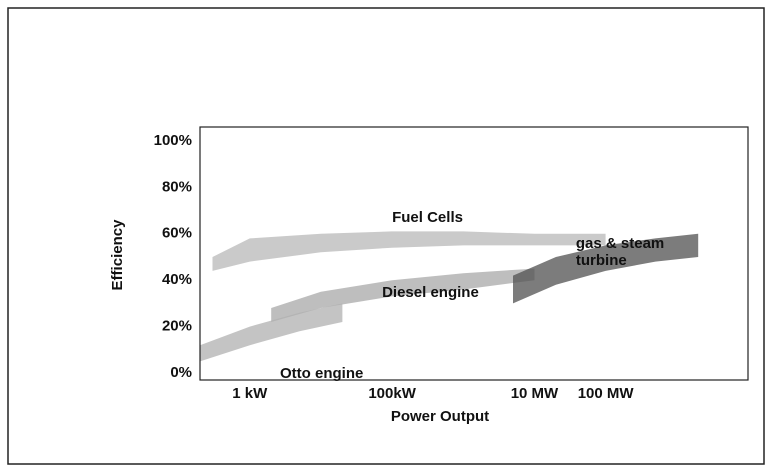  Describe the element at coordinates (250, 393) in the screenshot. I see `x-tick-label: 1 kW` at that location.